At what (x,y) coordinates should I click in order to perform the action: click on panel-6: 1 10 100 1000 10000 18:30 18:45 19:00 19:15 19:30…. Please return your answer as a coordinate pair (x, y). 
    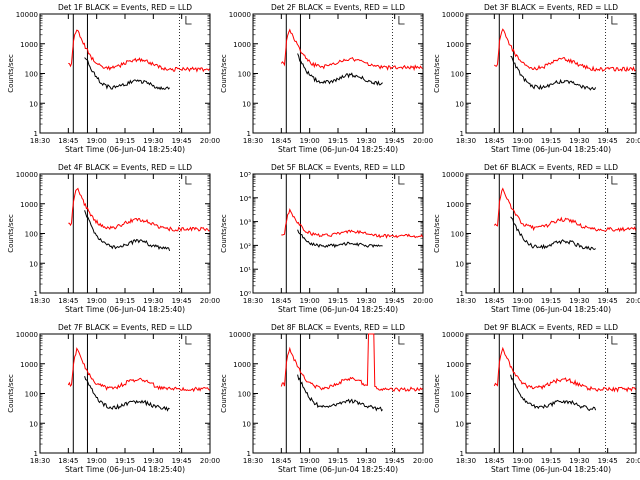
    Looking at the image, I should click on (536, 238).